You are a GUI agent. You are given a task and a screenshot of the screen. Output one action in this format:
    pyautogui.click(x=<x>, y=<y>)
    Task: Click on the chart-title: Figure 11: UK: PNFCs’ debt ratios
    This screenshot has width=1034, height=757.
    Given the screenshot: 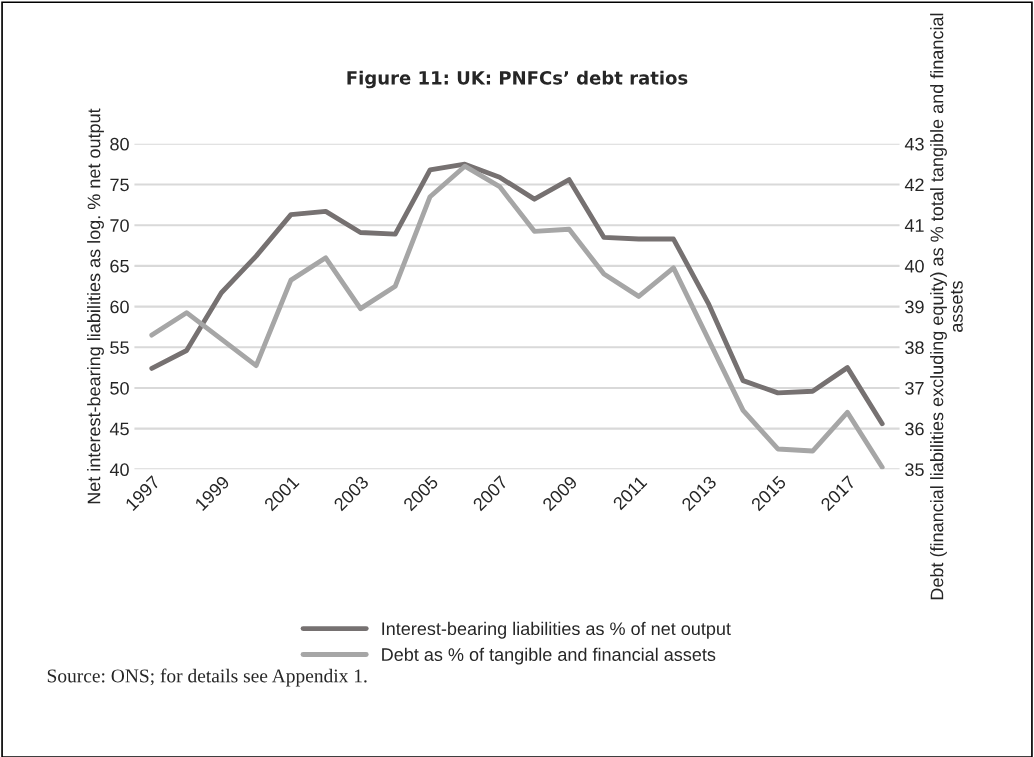 What is the action you would take?
    pyautogui.click(x=517, y=79)
    